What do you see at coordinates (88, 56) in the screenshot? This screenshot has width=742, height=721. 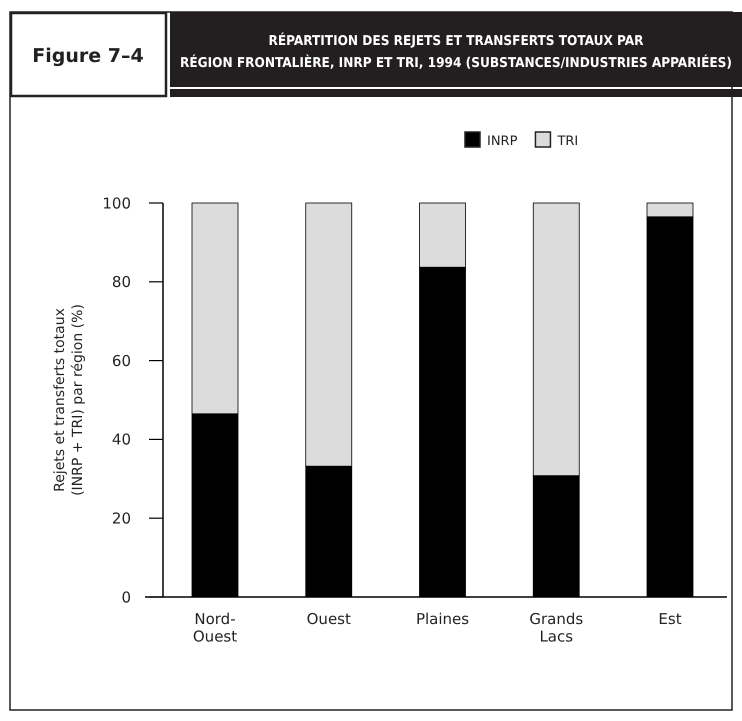 I see `chart-subtitle: Figure 7–4` at bounding box center [88, 56].